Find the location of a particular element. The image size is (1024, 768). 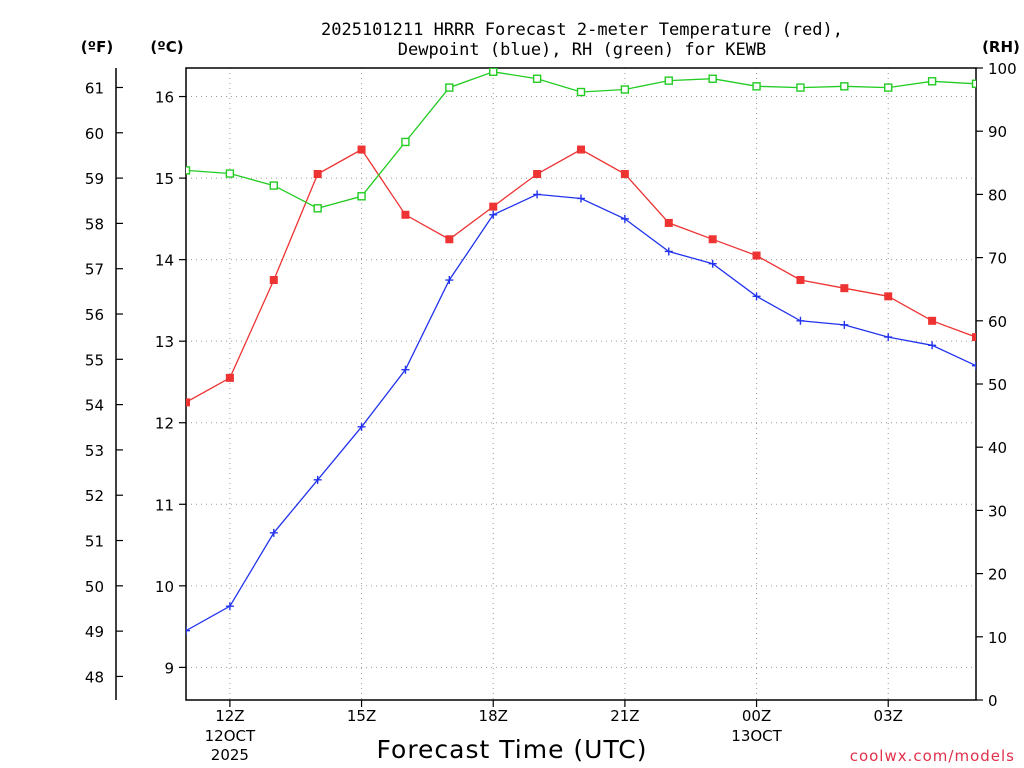

chart-title-line-2: Dewpoint (blue), RH (green) for KEWB is located at coordinates (582, 50).